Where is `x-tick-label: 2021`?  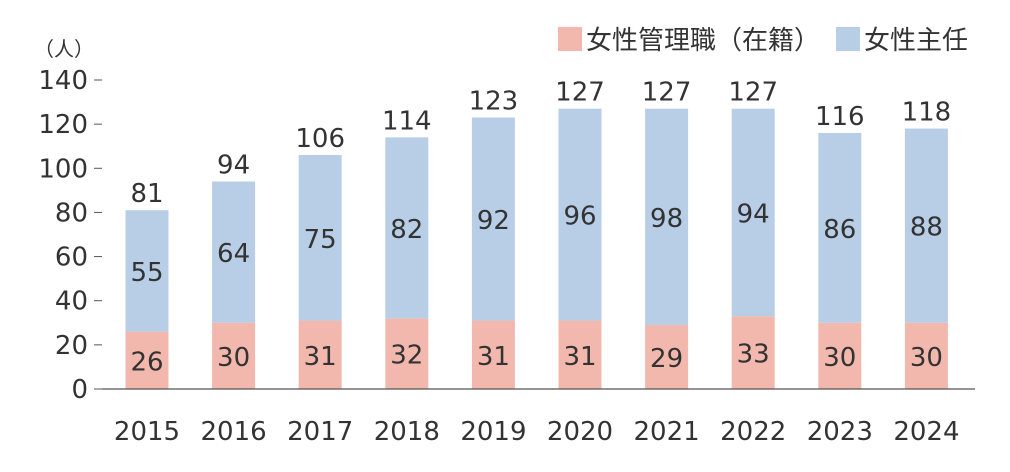 x-tick-label: 2021 is located at coordinates (667, 432).